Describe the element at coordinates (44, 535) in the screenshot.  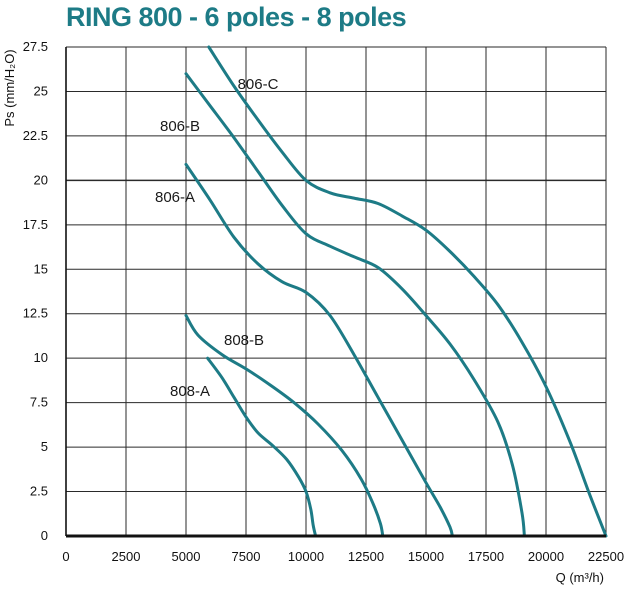
I see `y-tick-label: 0` at that location.